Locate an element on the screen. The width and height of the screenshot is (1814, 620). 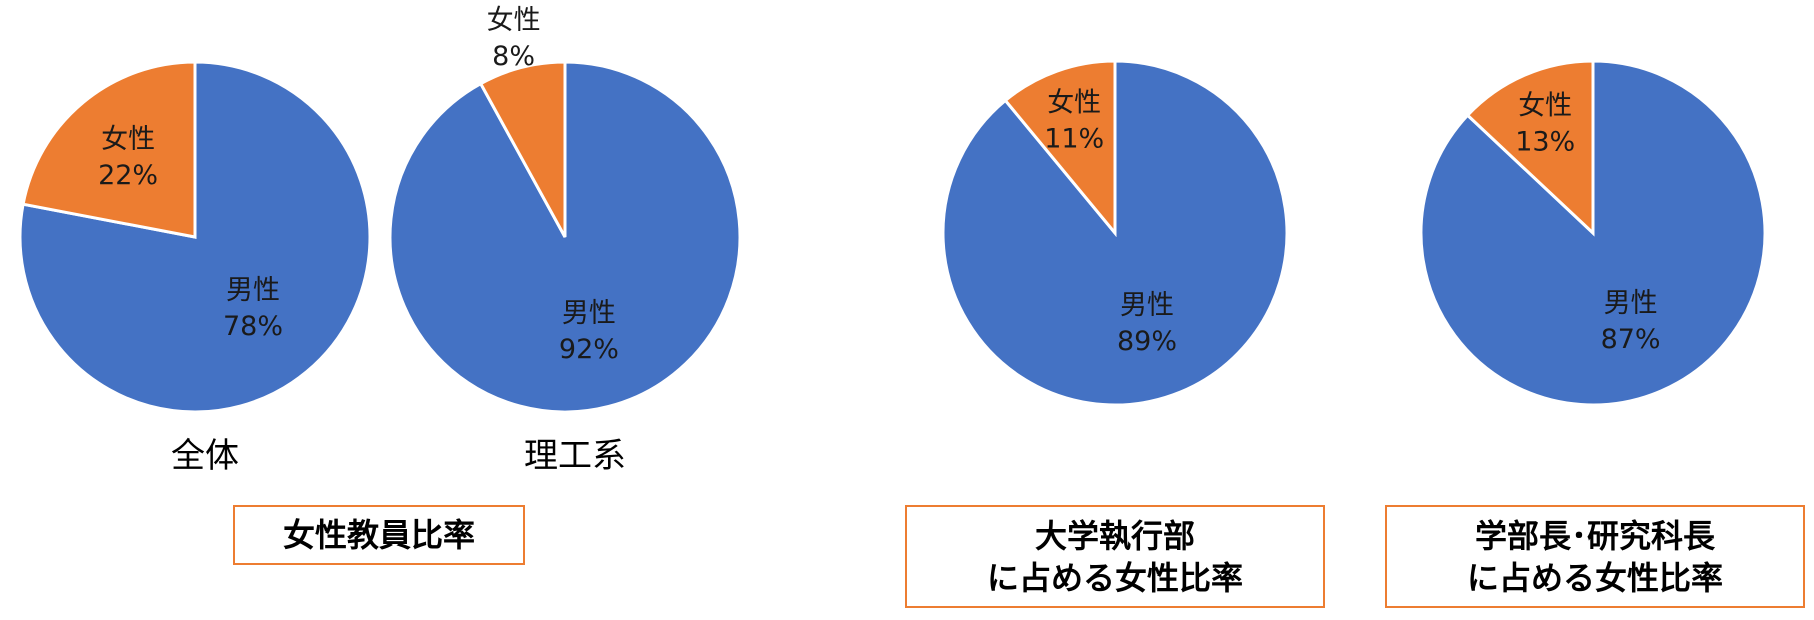
pie-1-value-male: 78% is located at coordinates (253, 326).